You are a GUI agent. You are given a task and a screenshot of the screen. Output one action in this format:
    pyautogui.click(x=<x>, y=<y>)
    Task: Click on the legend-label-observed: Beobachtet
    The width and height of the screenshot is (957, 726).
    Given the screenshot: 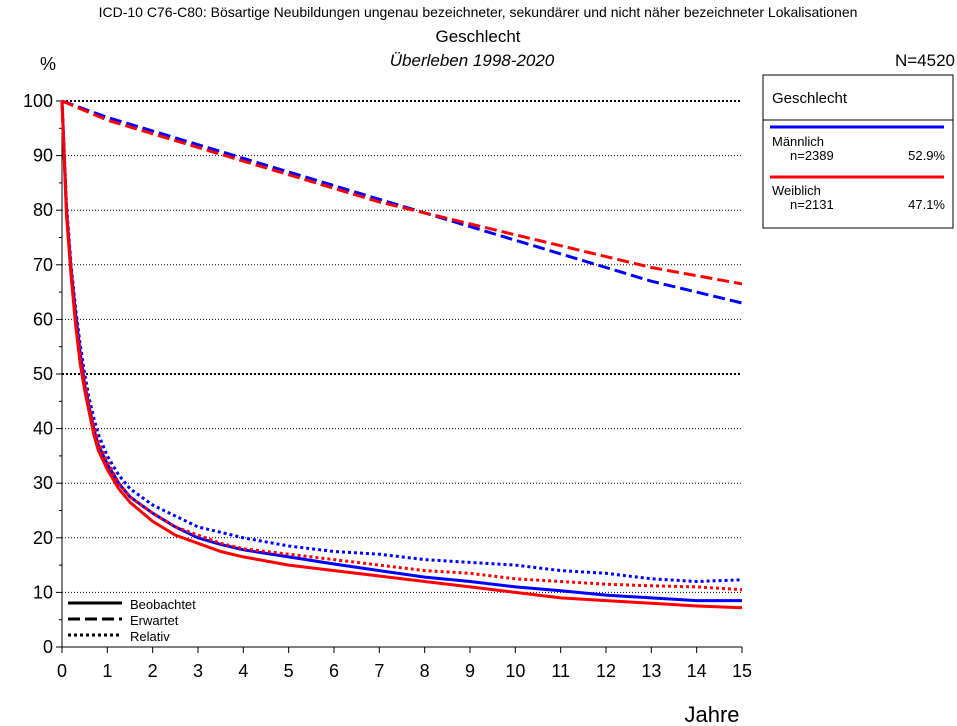 What is the action you would take?
    pyautogui.click(x=163, y=604)
    